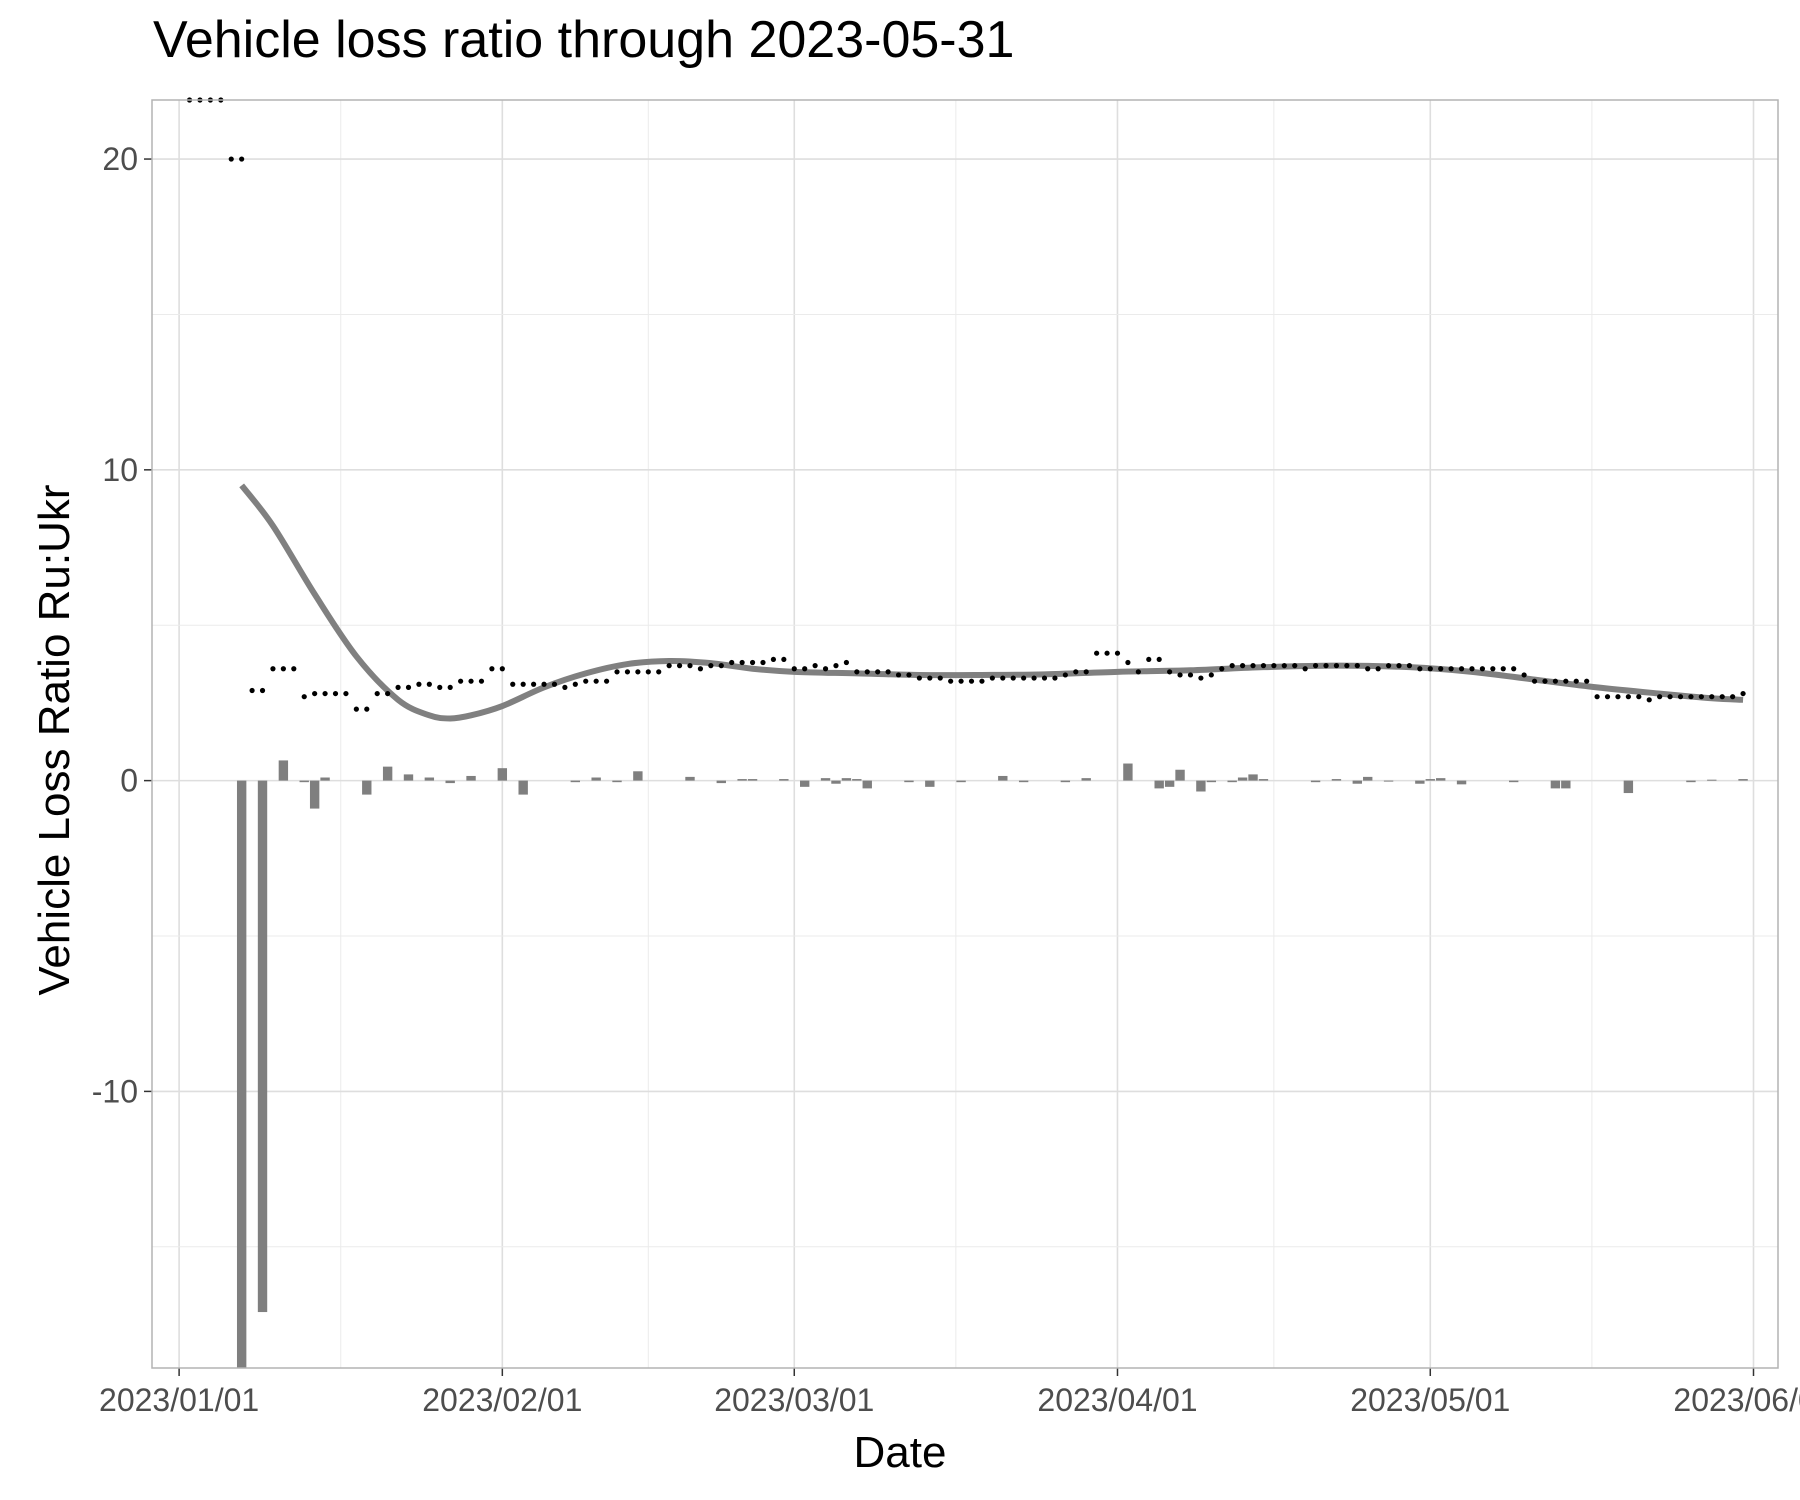 Image resolution: width=1800 pixels, height=1500 pixels. What do you see at coordinates (1736, 1400) in the screenshot?
I see `x-tick-label: 2023/06/01` at bounding box center [1736, 1400].